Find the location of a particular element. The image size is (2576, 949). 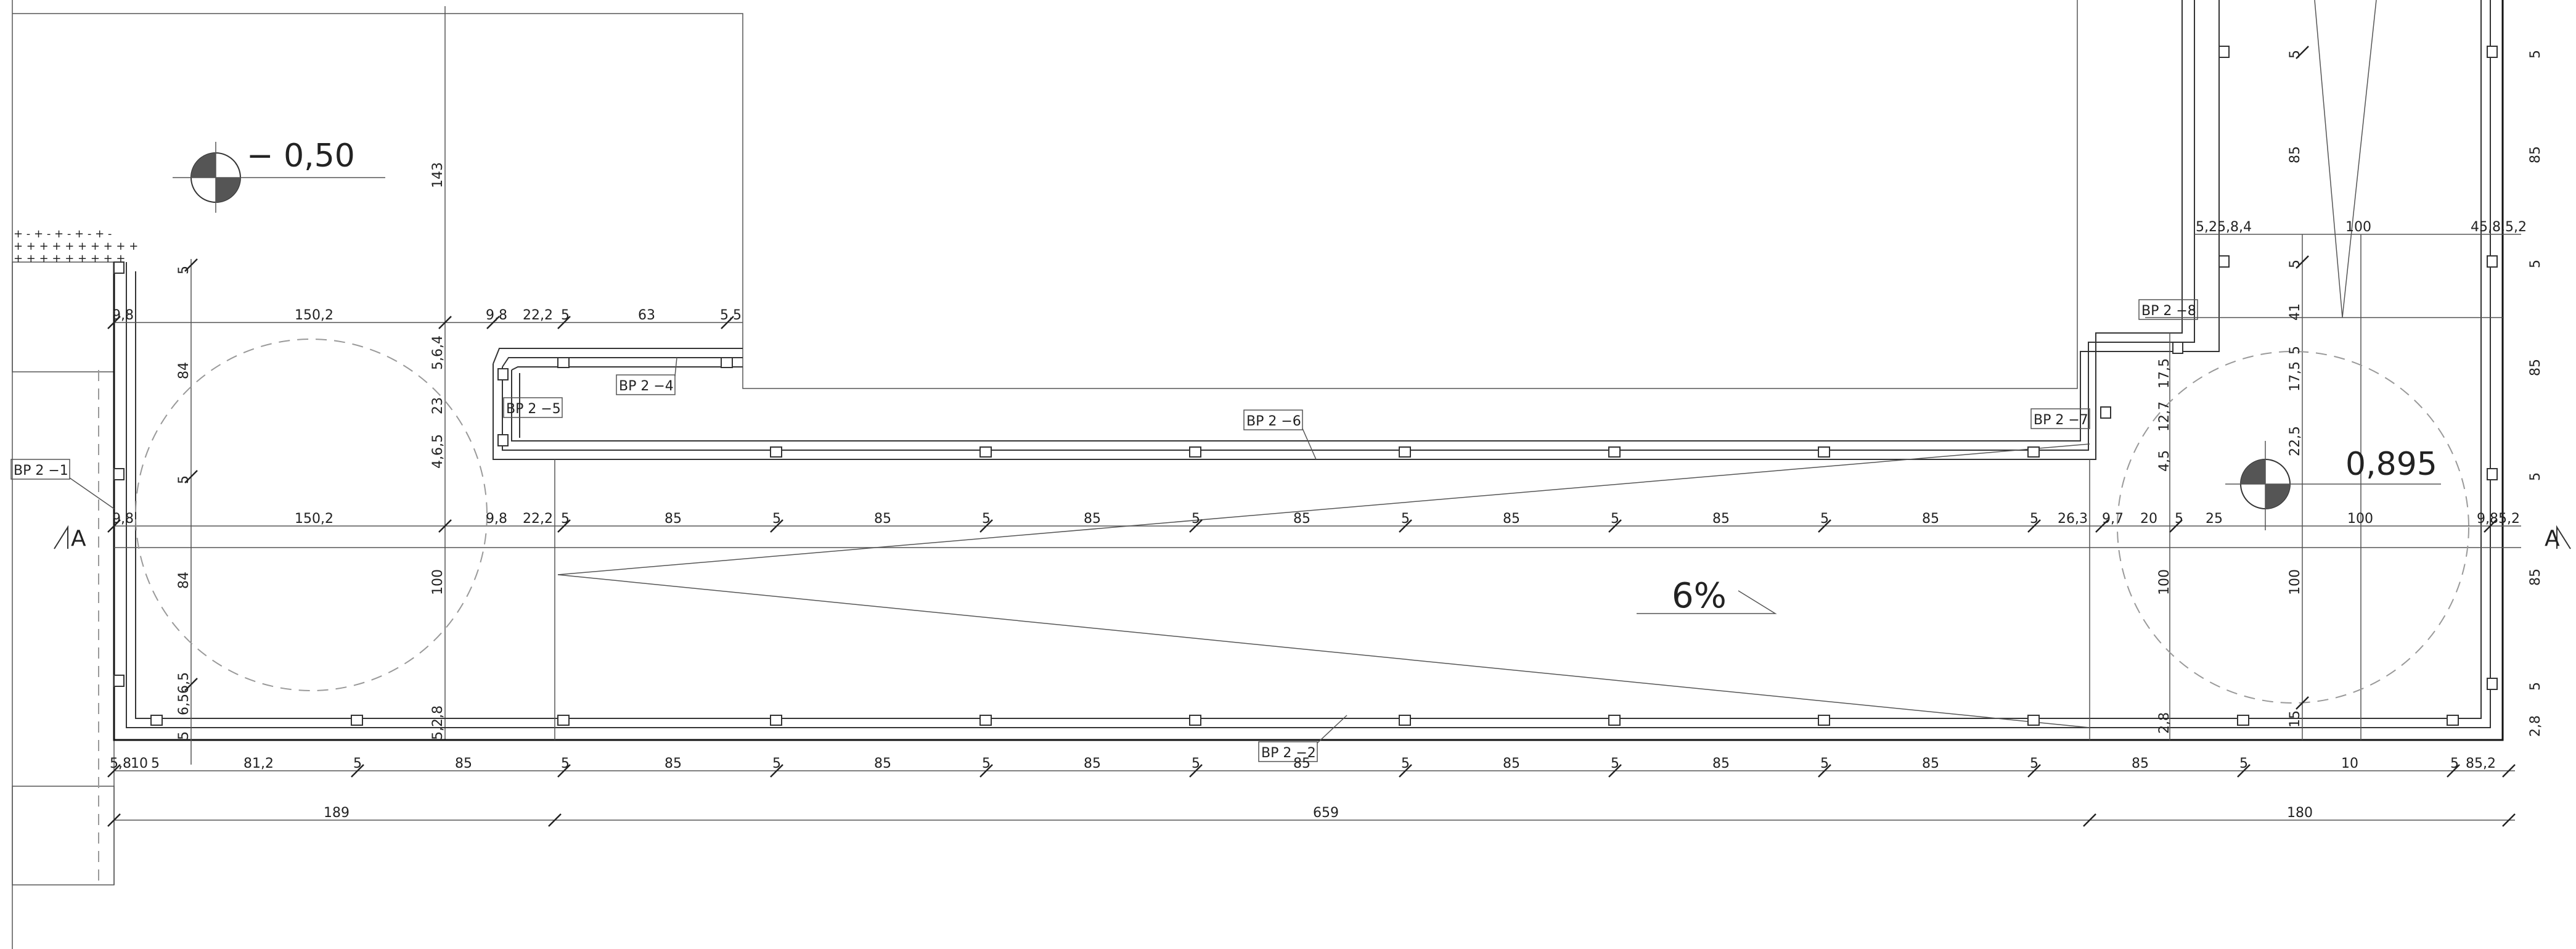

tag-bp-2-8: BP 2 −8 is located at coordinates (2168, 309).